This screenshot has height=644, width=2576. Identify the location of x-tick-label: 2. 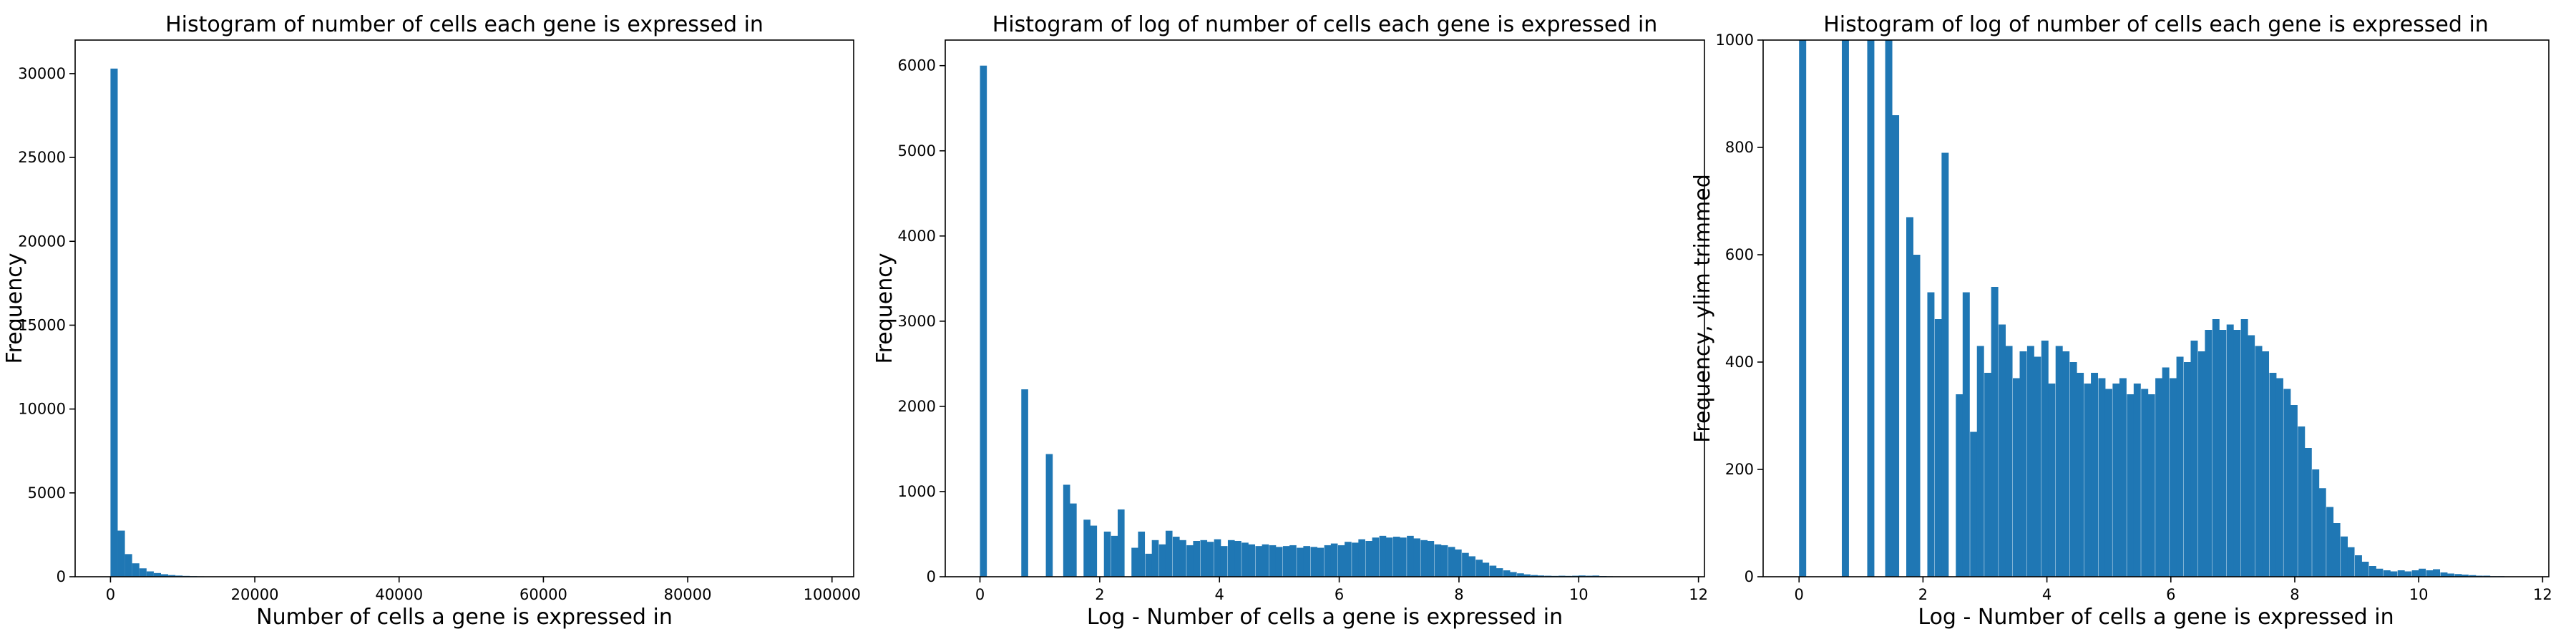
(1923, 594).